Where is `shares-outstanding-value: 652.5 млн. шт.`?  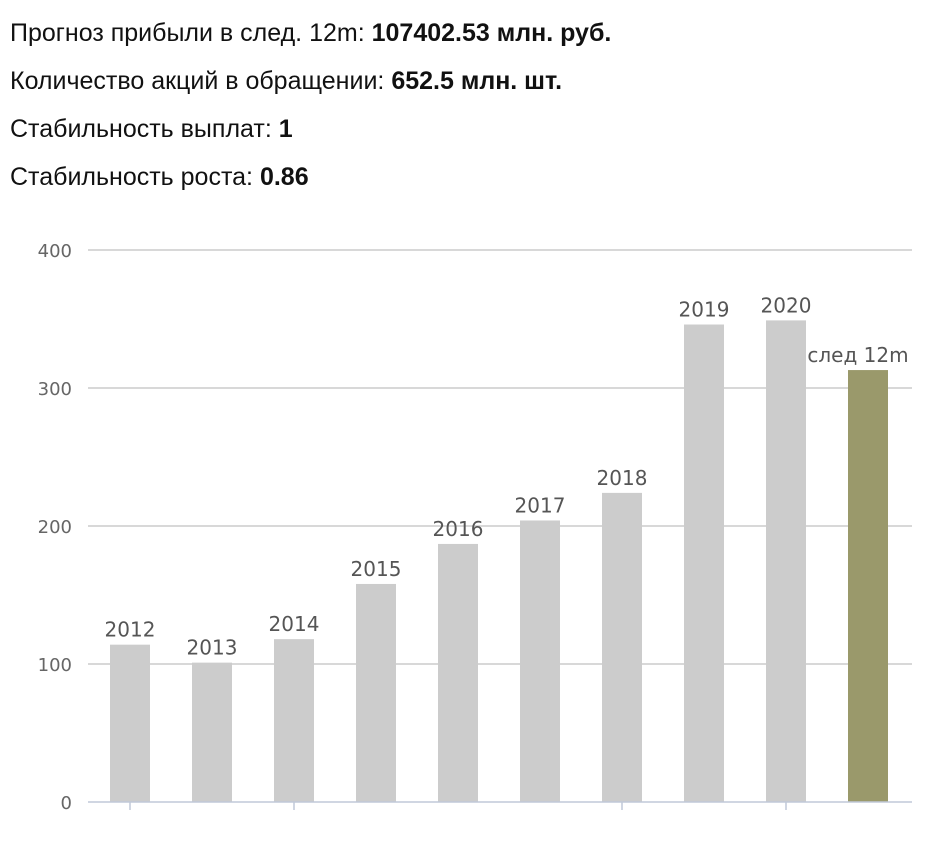 shares-outstanding-value: 652.5 млн. шт. is located at coordinates (477, 81).